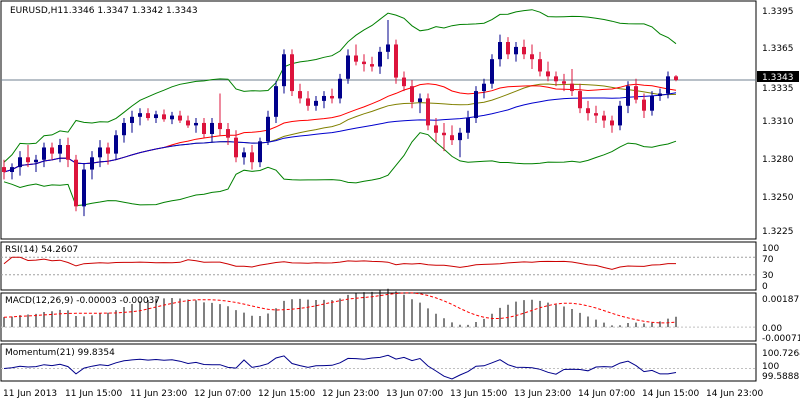  I want to click on rsi-pane-frame, so click(378, 266).